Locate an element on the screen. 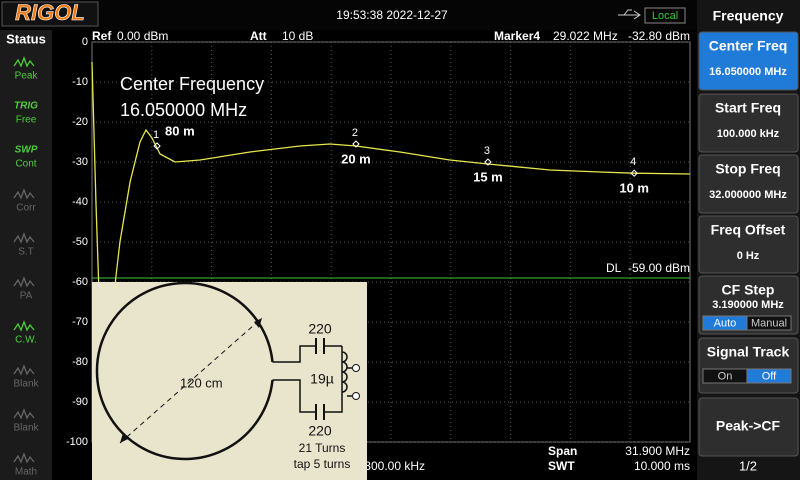 This screenshot has width=800, height=480. swt-label: SWT is located at coordinates (561, 466).